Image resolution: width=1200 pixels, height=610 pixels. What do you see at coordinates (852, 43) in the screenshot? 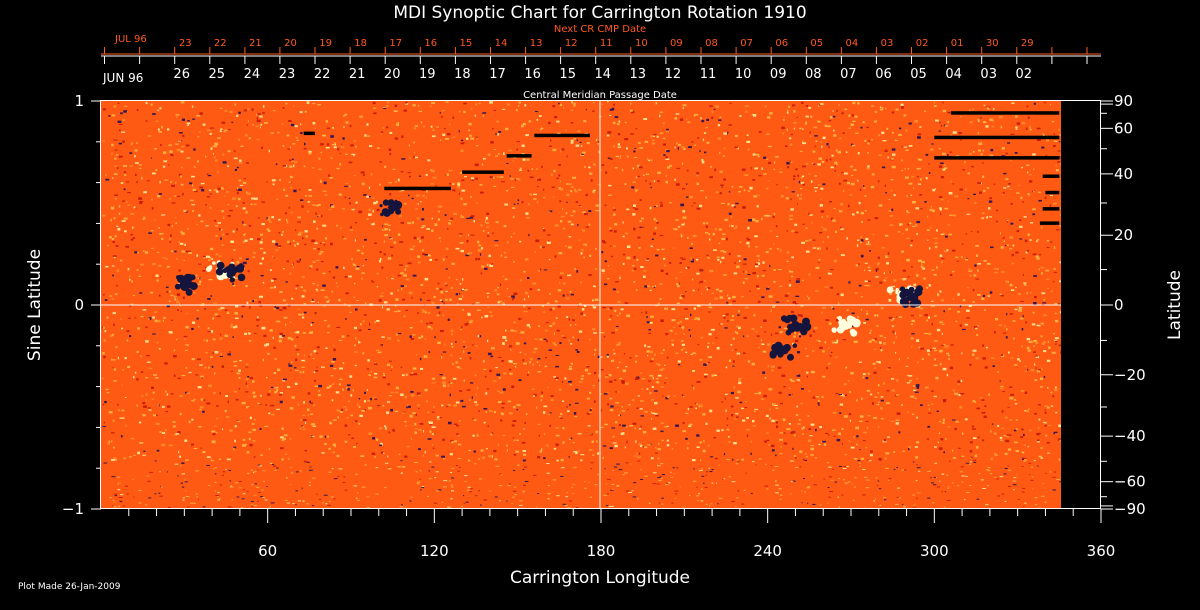
I see `next-axis-label: 04` at bounding box center [852, 43].